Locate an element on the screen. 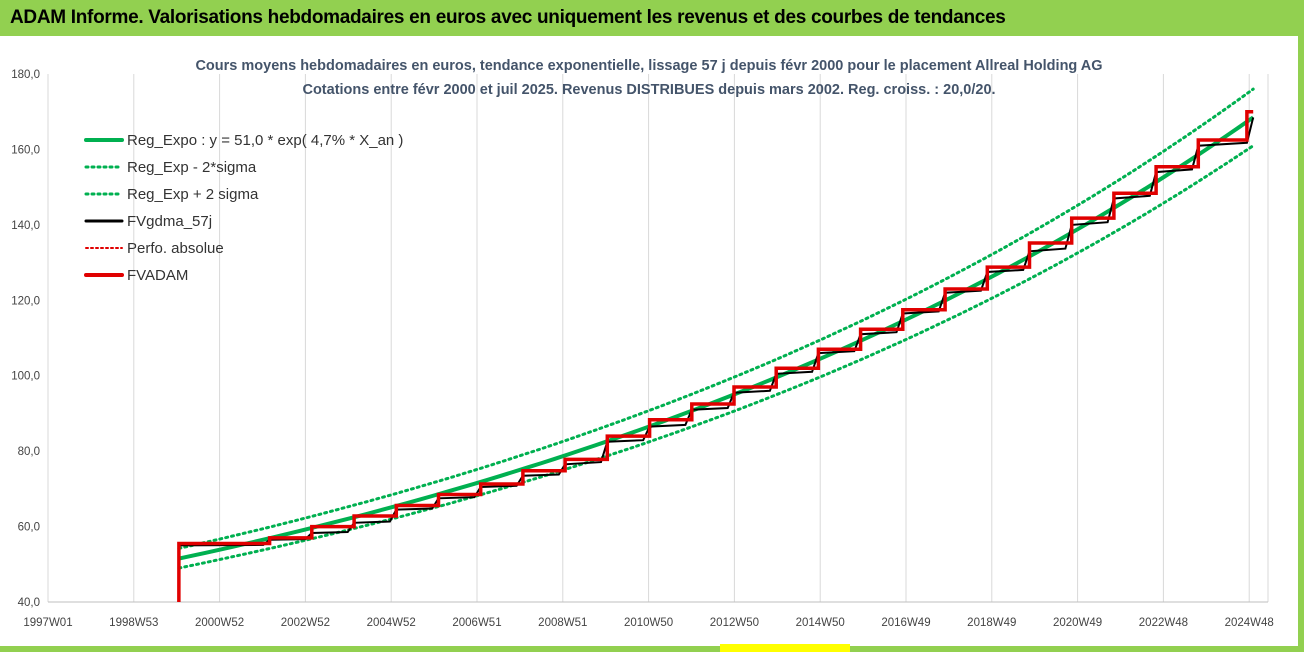 The image size is (1304, 652). x-tick-label: 2014W50 is located at coordinates (820, 623).